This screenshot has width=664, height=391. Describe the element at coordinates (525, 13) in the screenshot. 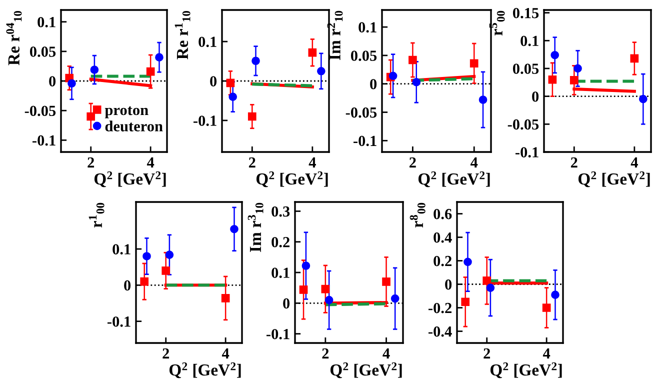

I see `y-tick-label: 0.15` at that location.